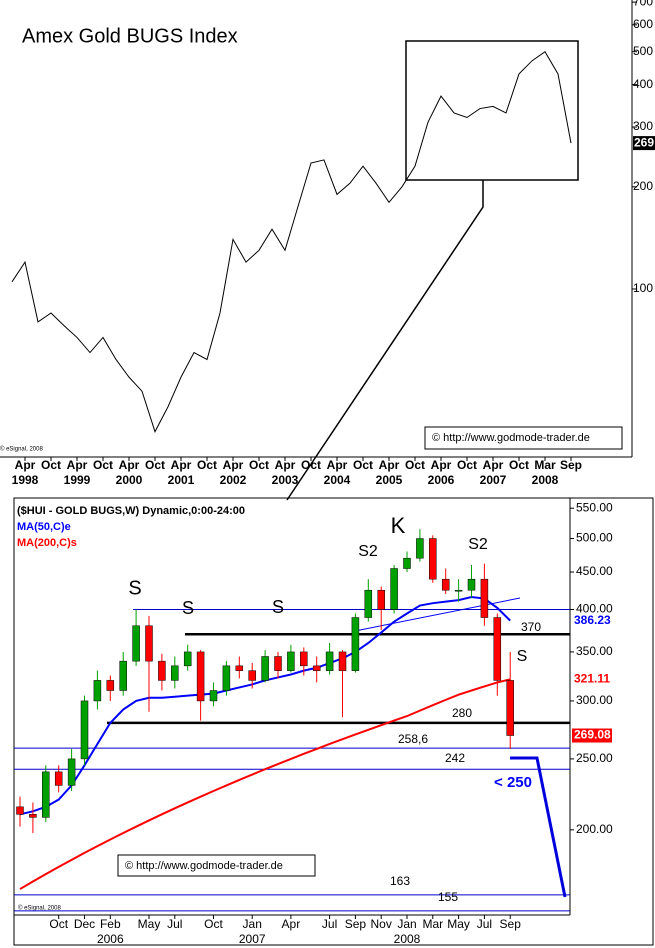 The height and width of the screenshot is (948, 655). I want to click on legend-entry: MA(200,C)s, so click(47, 543).